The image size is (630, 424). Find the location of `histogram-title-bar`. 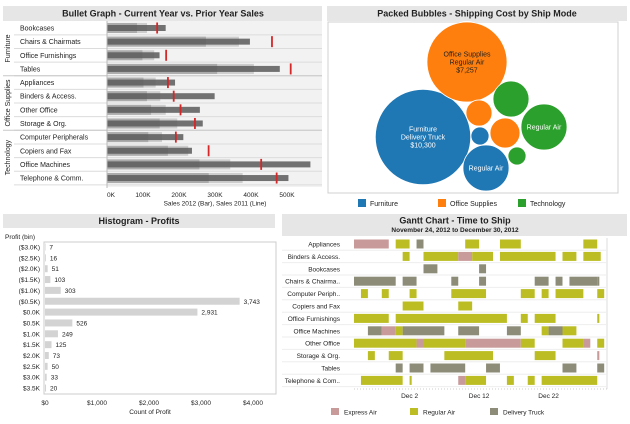

histogram-title-bar is located at coordinates (139, 221).